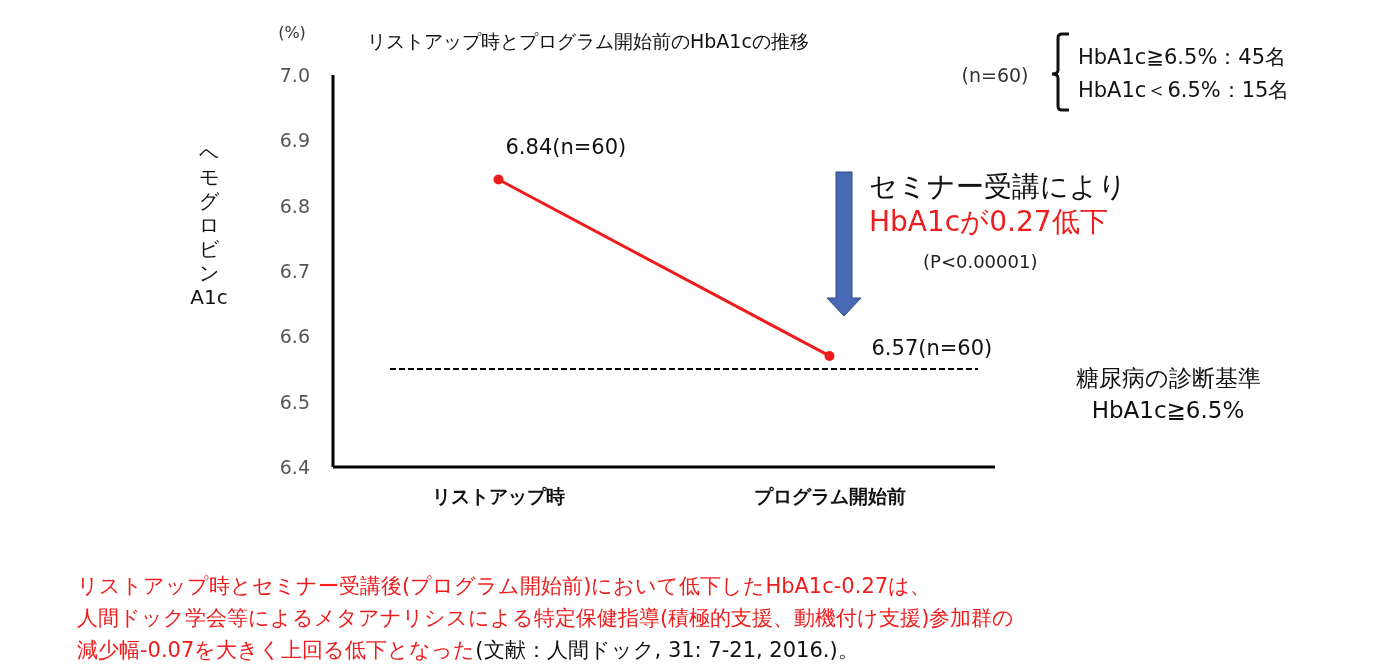 The image size is (1379, 672). Describe the element at coordinates (998, 186) in the screenshot. I see `annotation: セミナー受講により` at that location.